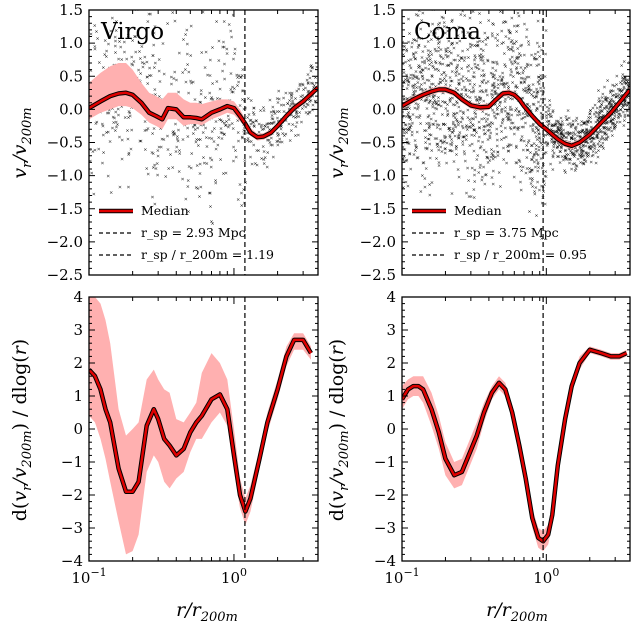  What do you see at coordinates (78, 297) in the screenshot?
I see `ytick-label: 4` at bounding box center [78, 297].